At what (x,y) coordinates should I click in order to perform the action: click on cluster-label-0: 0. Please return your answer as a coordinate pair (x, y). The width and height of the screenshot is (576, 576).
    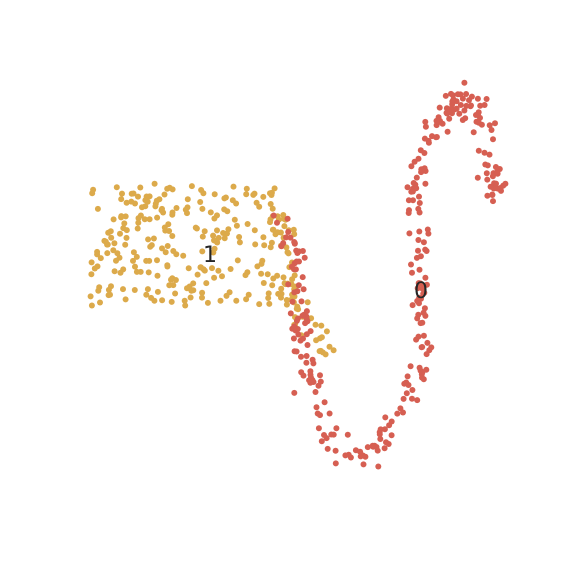
    Looking at the image, I should click on (421, 291).